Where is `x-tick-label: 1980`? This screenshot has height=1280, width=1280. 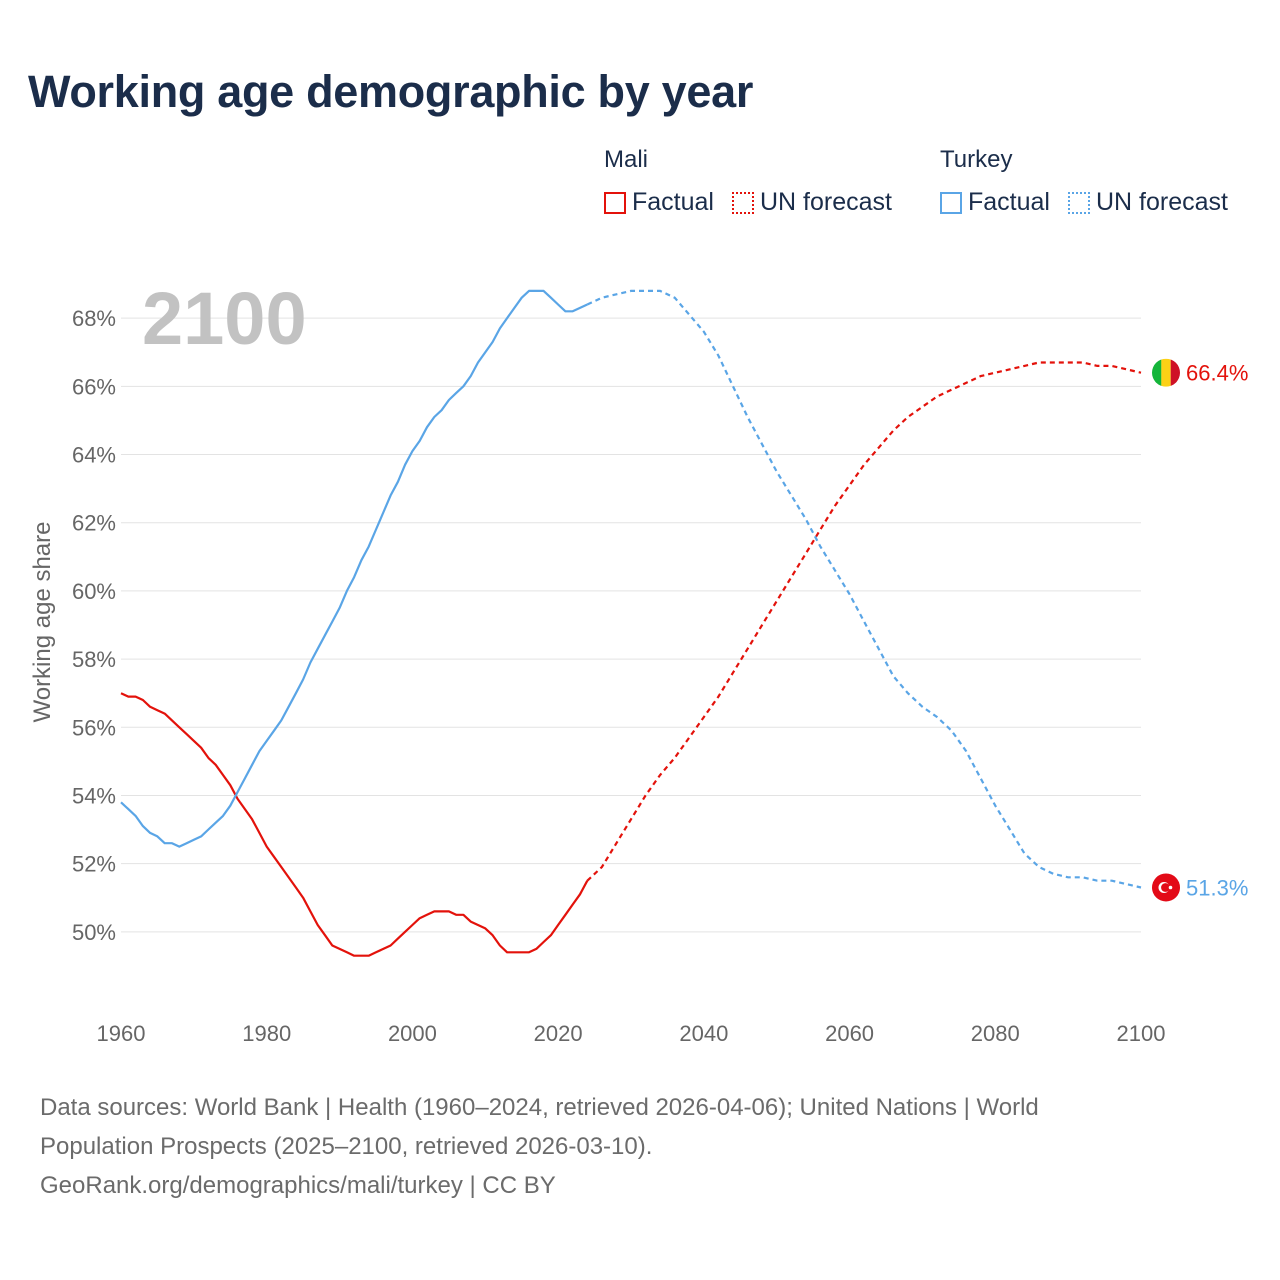
x-tick-label: 1980 is located at coordinates (266, 1033).